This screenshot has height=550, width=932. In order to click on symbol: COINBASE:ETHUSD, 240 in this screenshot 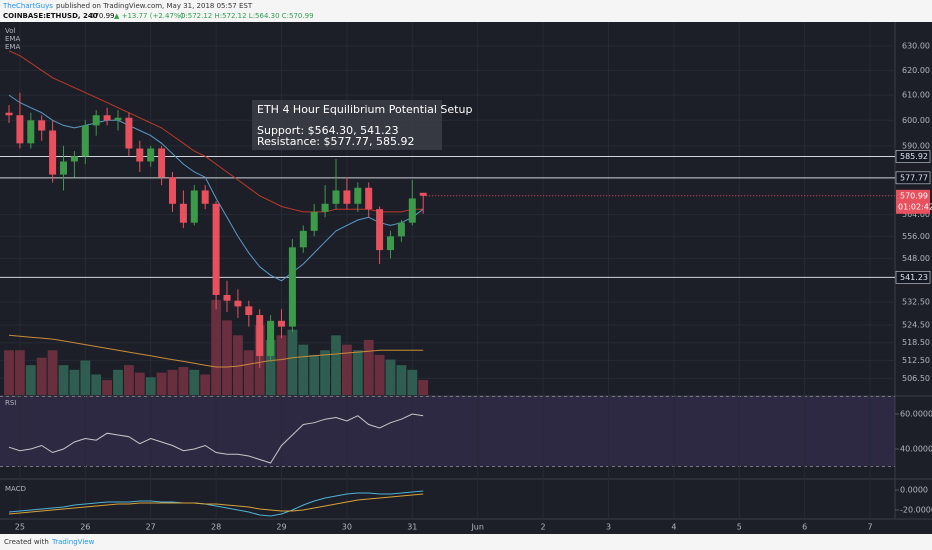, I will do `click(50, 16)`.